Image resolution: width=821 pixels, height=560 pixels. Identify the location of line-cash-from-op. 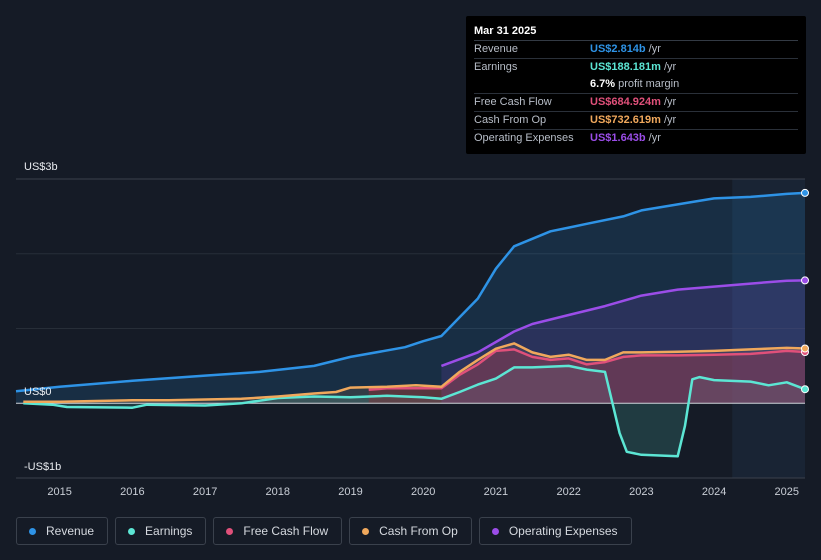
(414, 373).